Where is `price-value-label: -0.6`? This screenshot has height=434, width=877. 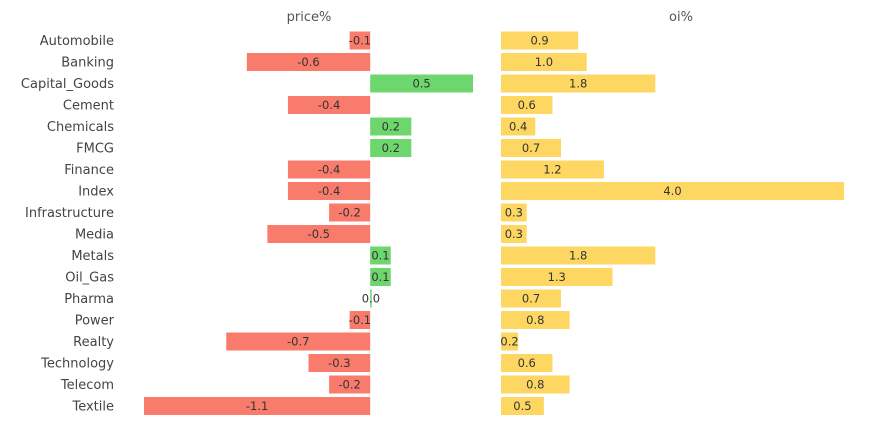
price-value-label: -0.6 is located at coordinates (308, 62).